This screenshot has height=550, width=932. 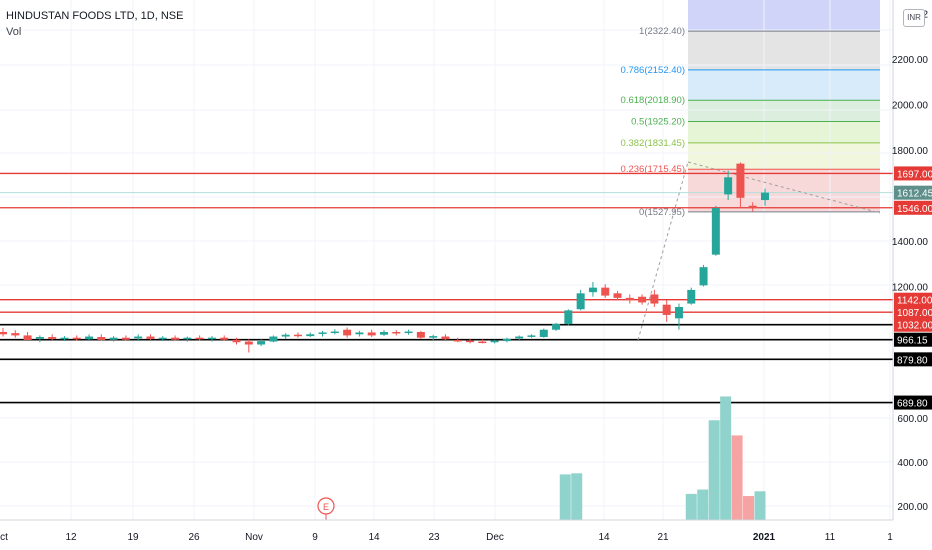 What do you see at coordinates (14, 32) in the screenshot?
I see `volume-legend-label: Vol` at bounding box center [14, 32].